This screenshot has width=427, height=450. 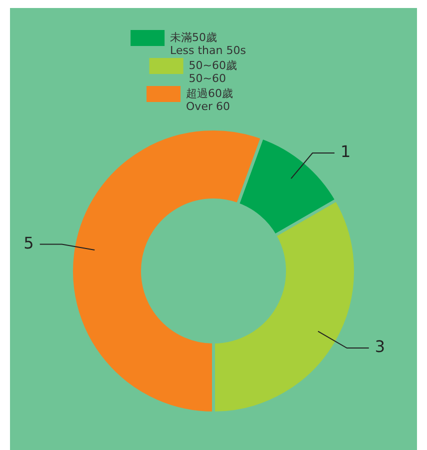 I want to click on data-label: 1, so click(x=345, y=152).